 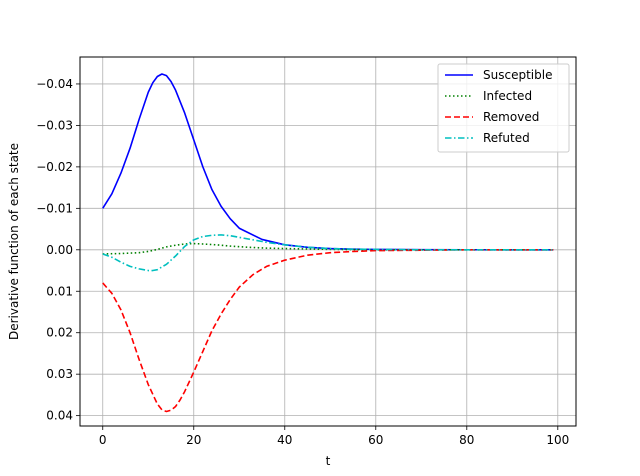 What do you see at coordinates (557, 440) in the screenshot?
I see `x-tick-label: 100` at bounding box center [557, 440].